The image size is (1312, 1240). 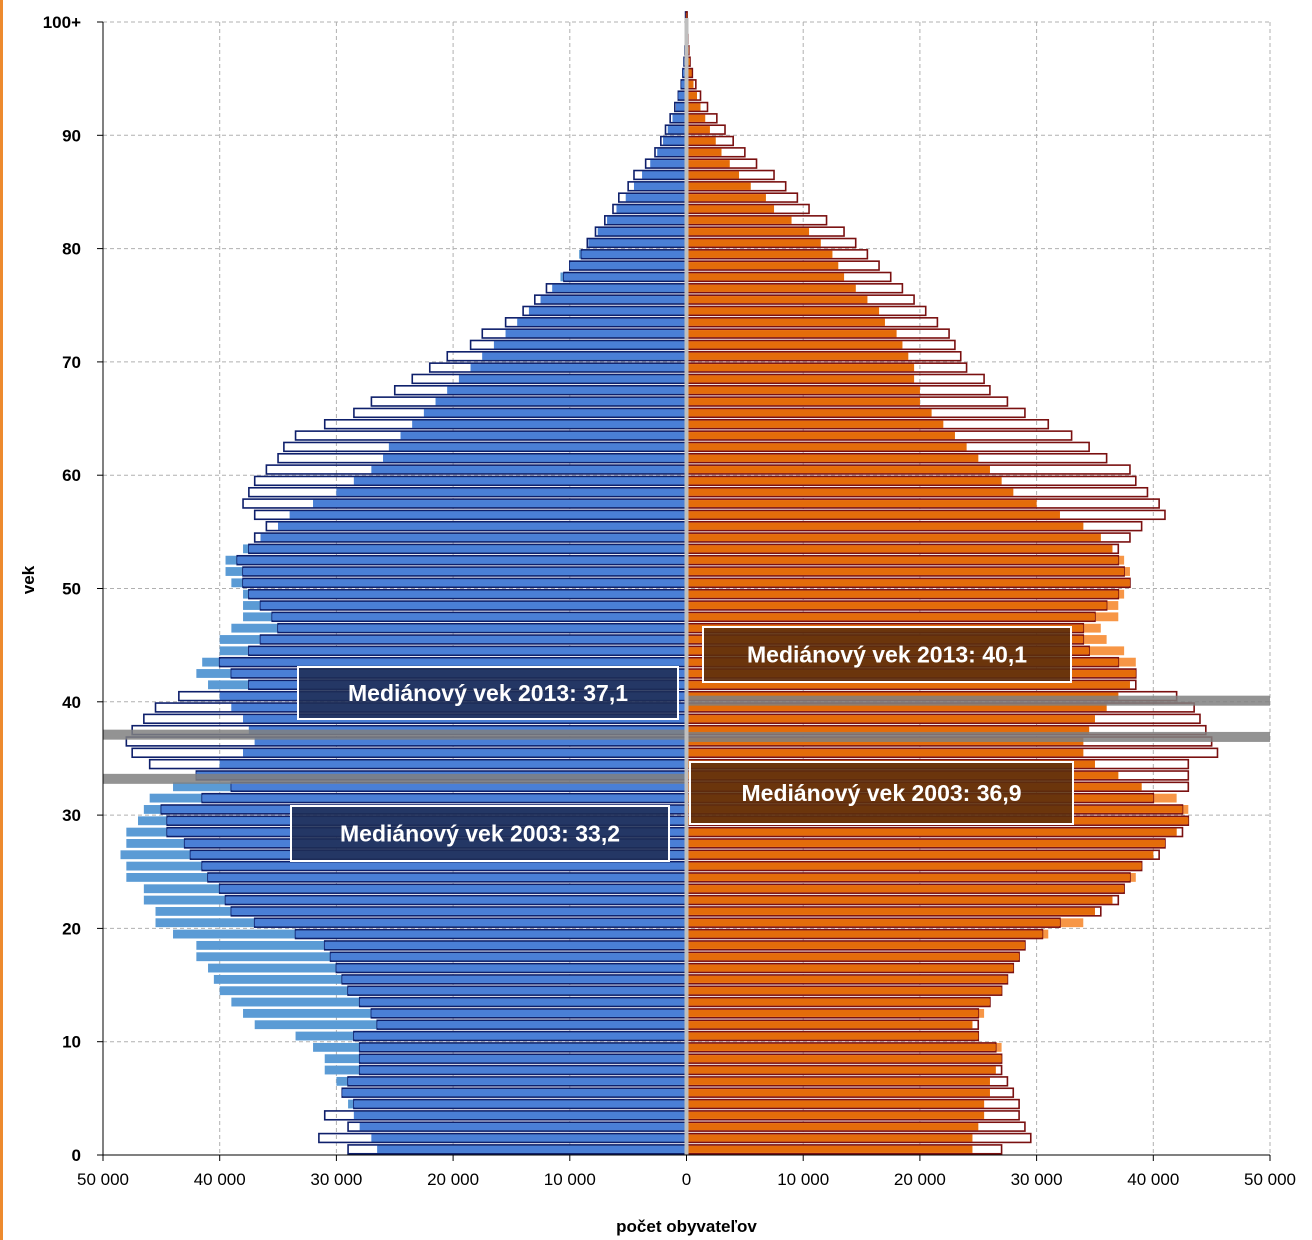 What do you see at coordinates (71, 135) in the screenshot?
I see `y-tick-label: 90` at bounding box center [71, 135].